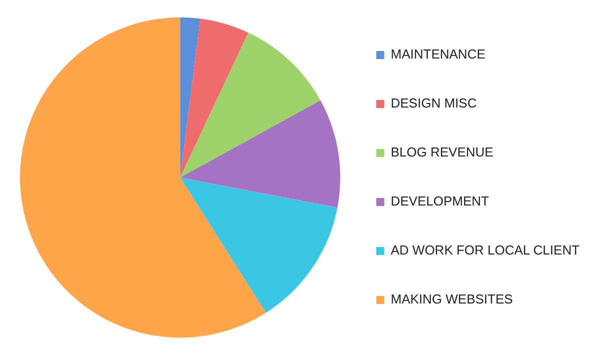 This screenshot has width=596, height=355. What do you see at coordinates (438, 54) in the screenshot?
I see `legend-label: MAINTENANCE` at bounding box center [438, 54].